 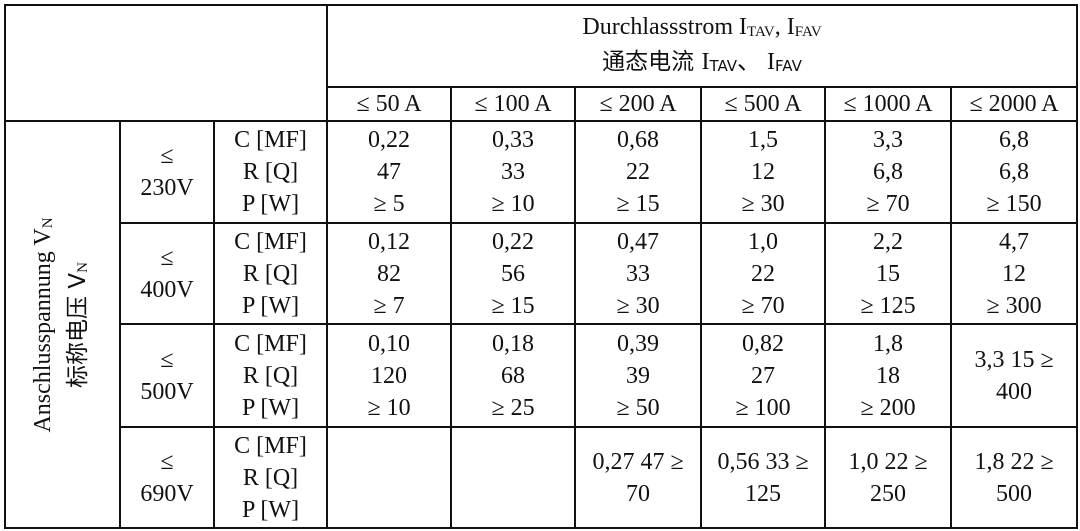 What do you see at coordinates (638, 477) in the screenshot?
I see `value-cell: 0,27 47 ≥70` at bounding box center [638, 477].